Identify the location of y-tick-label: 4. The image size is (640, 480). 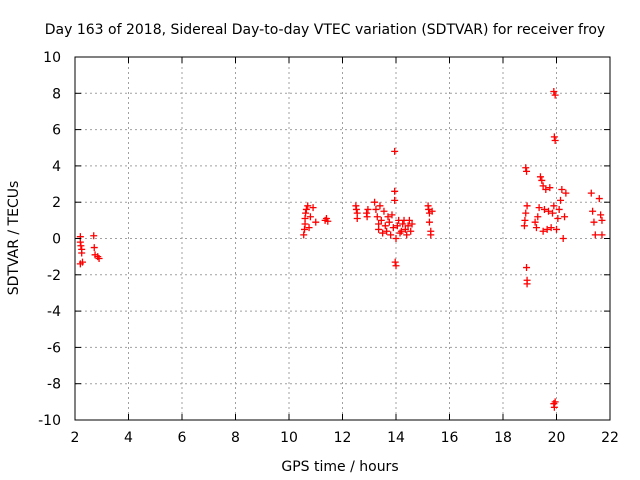
(56, 167).